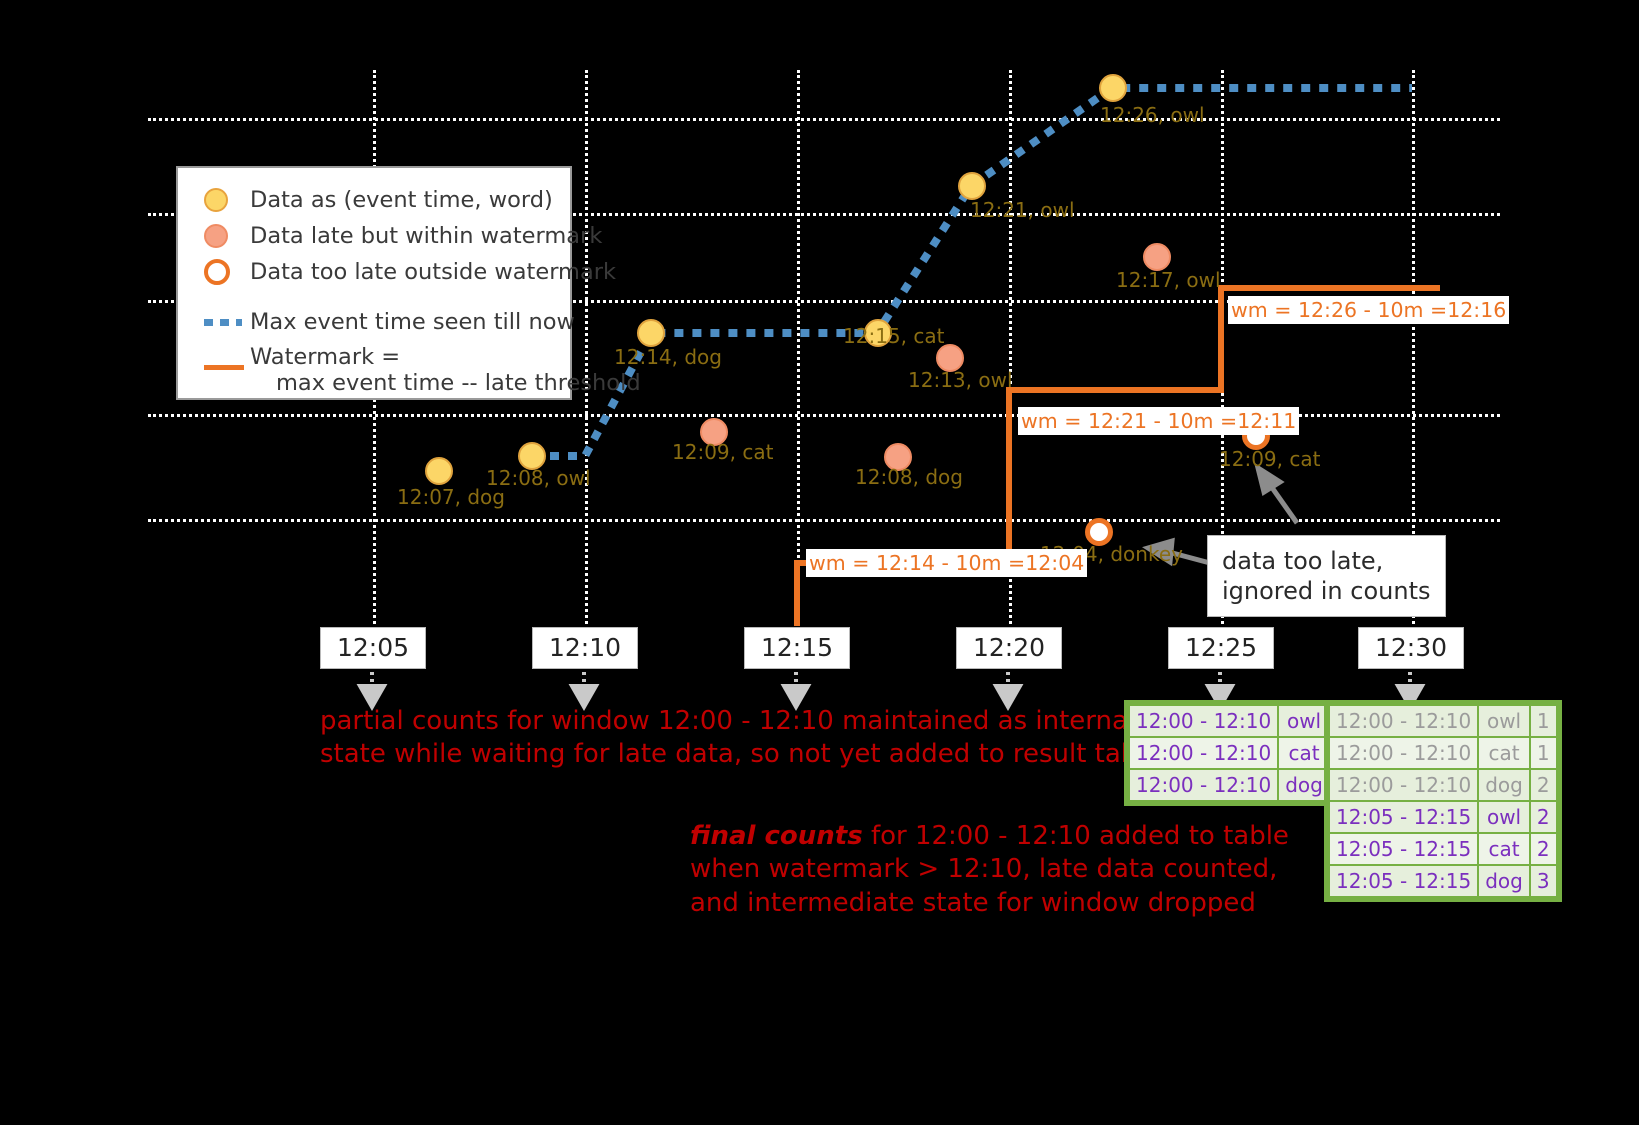 This screenshot has height=1125, width=1639. I want to click on filled-salmon-circle-icon, so click(227, 236).